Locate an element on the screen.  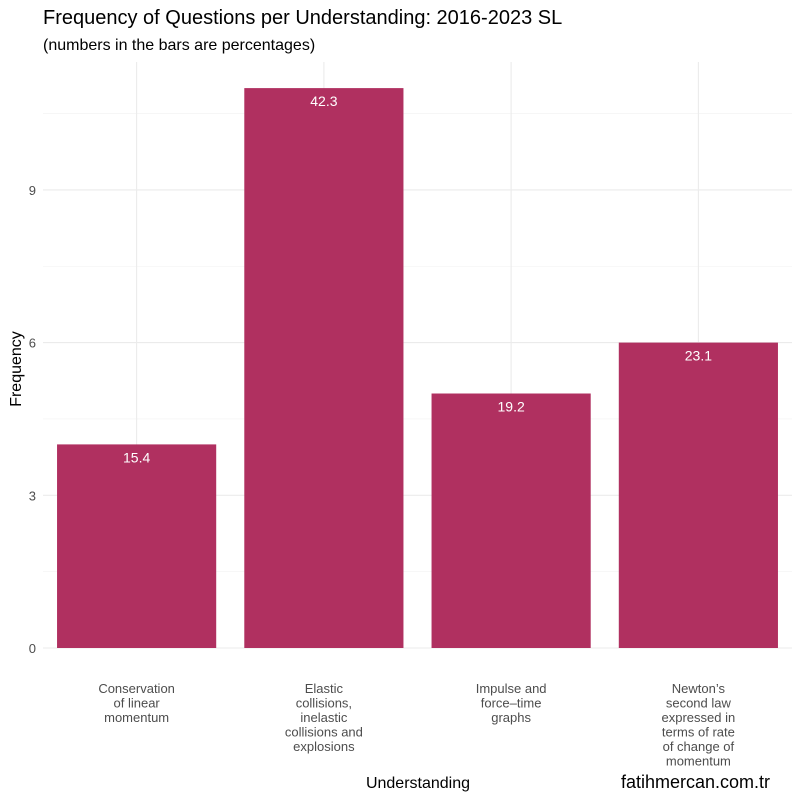
bar-value-label: 15.4 is located at coordinates (136, 457).